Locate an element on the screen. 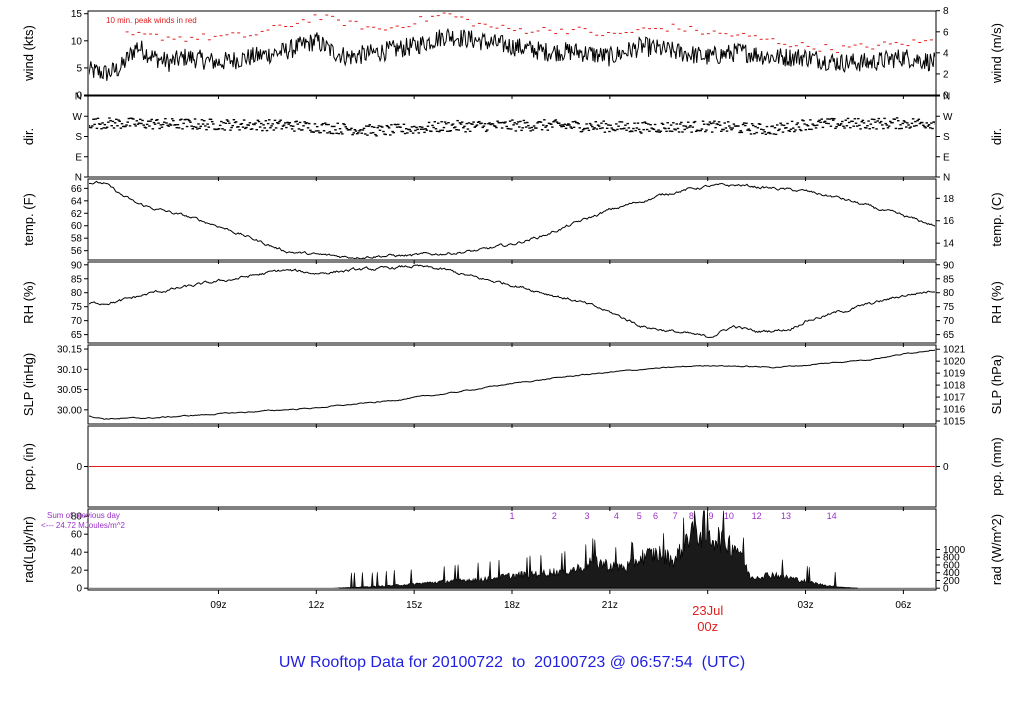  dir-plot-area is located at coordinates (512, 127).